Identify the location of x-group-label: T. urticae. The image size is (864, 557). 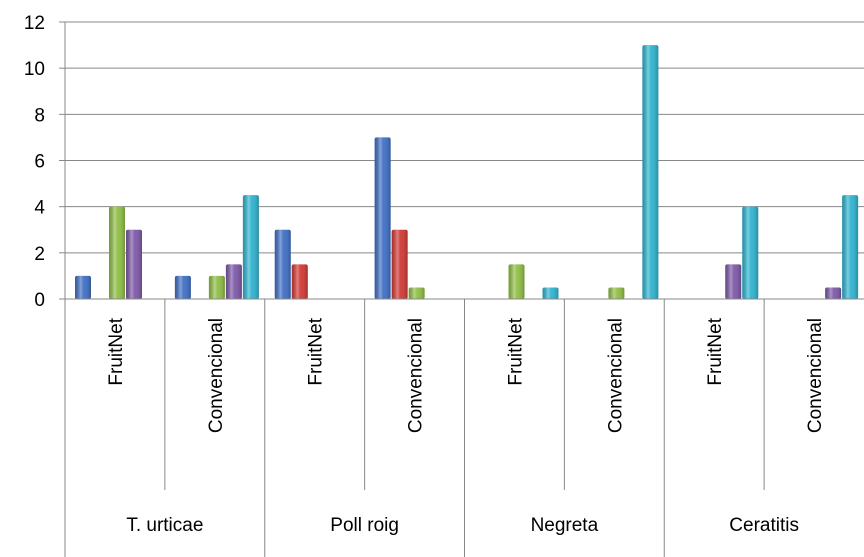
(164, 525).